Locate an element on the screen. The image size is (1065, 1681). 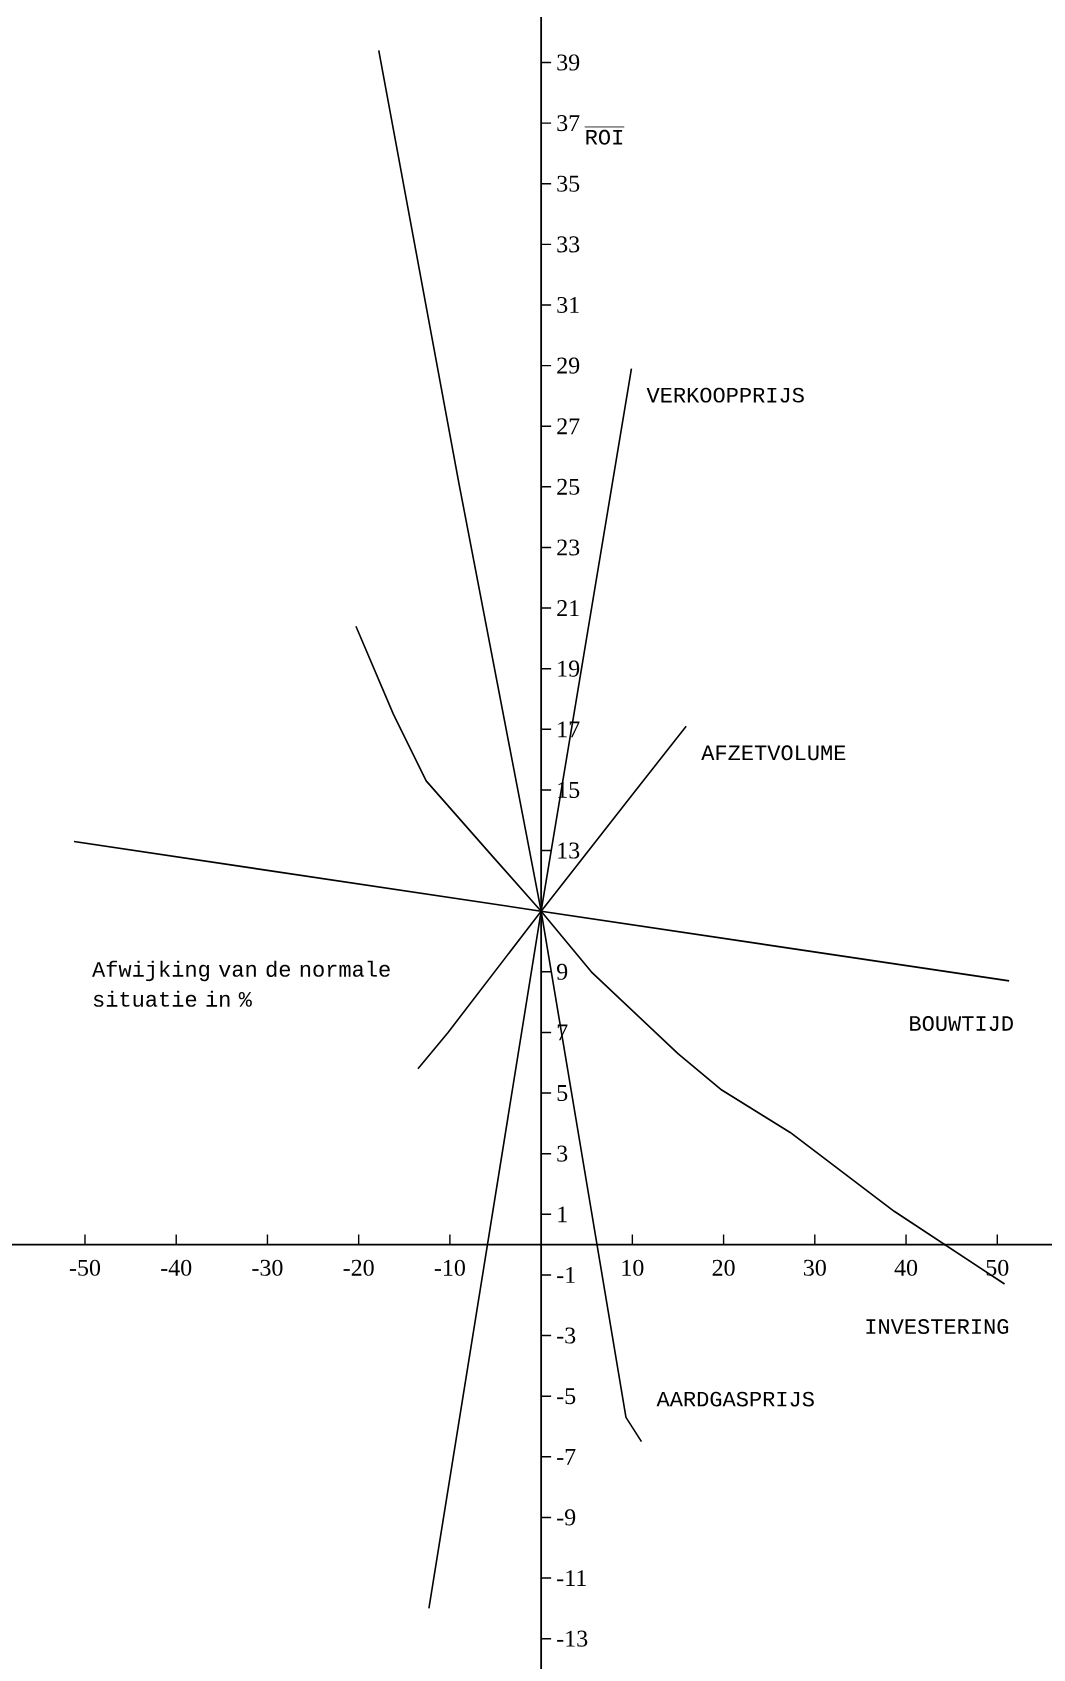
series-label: BOUWTIJD is located at coordinates (961, 1023).